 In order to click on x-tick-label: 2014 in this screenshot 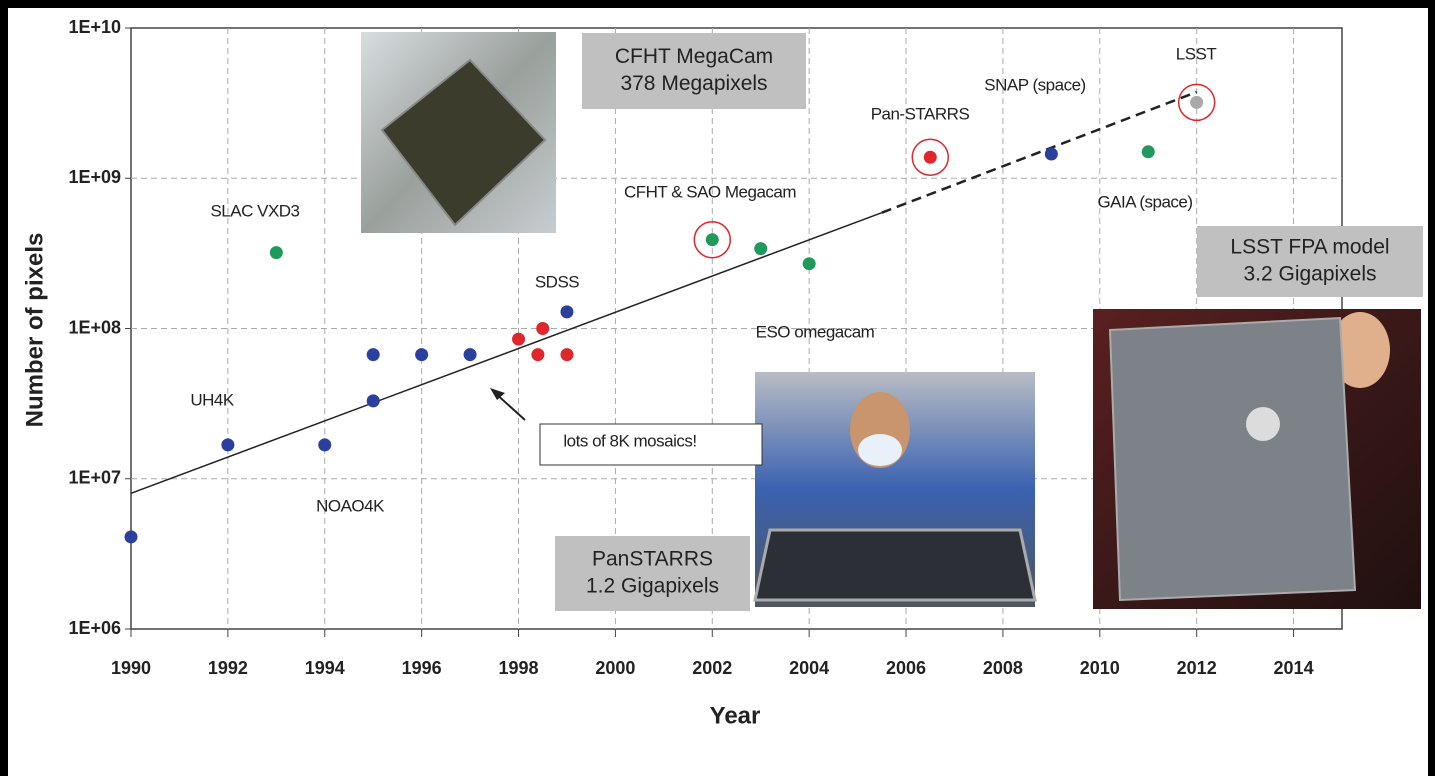, I will do `click(1294, 668)`.